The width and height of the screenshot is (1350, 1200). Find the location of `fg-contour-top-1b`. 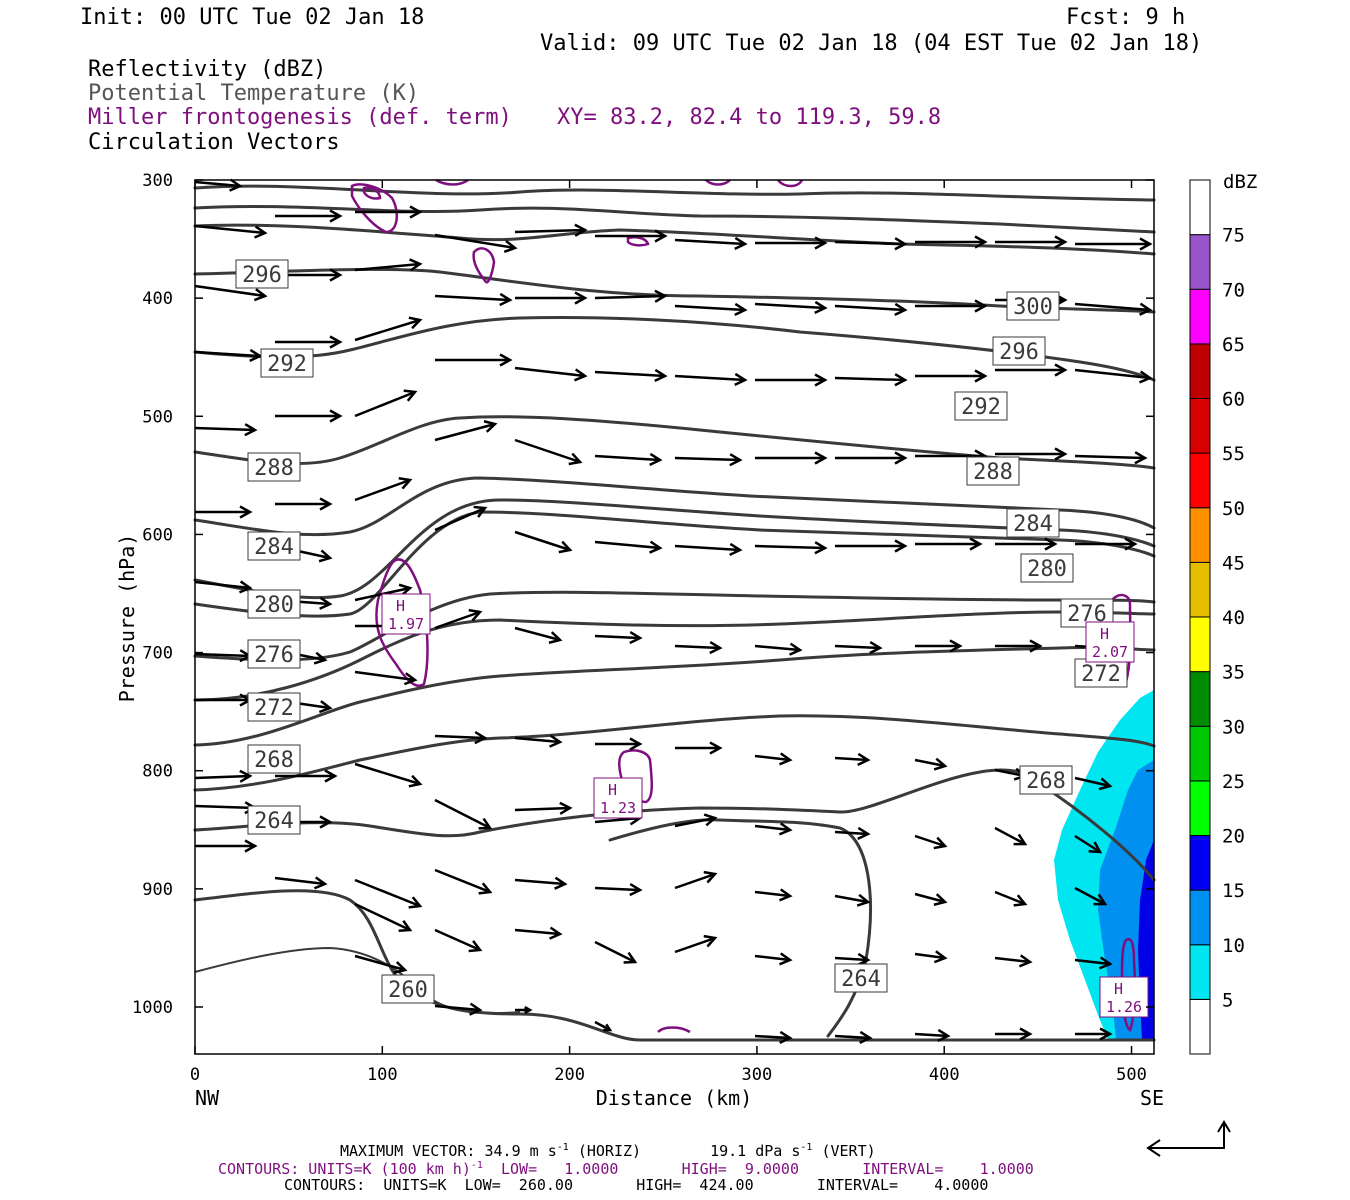

fg-contour-top-1b is located at coordinates (372, 193).